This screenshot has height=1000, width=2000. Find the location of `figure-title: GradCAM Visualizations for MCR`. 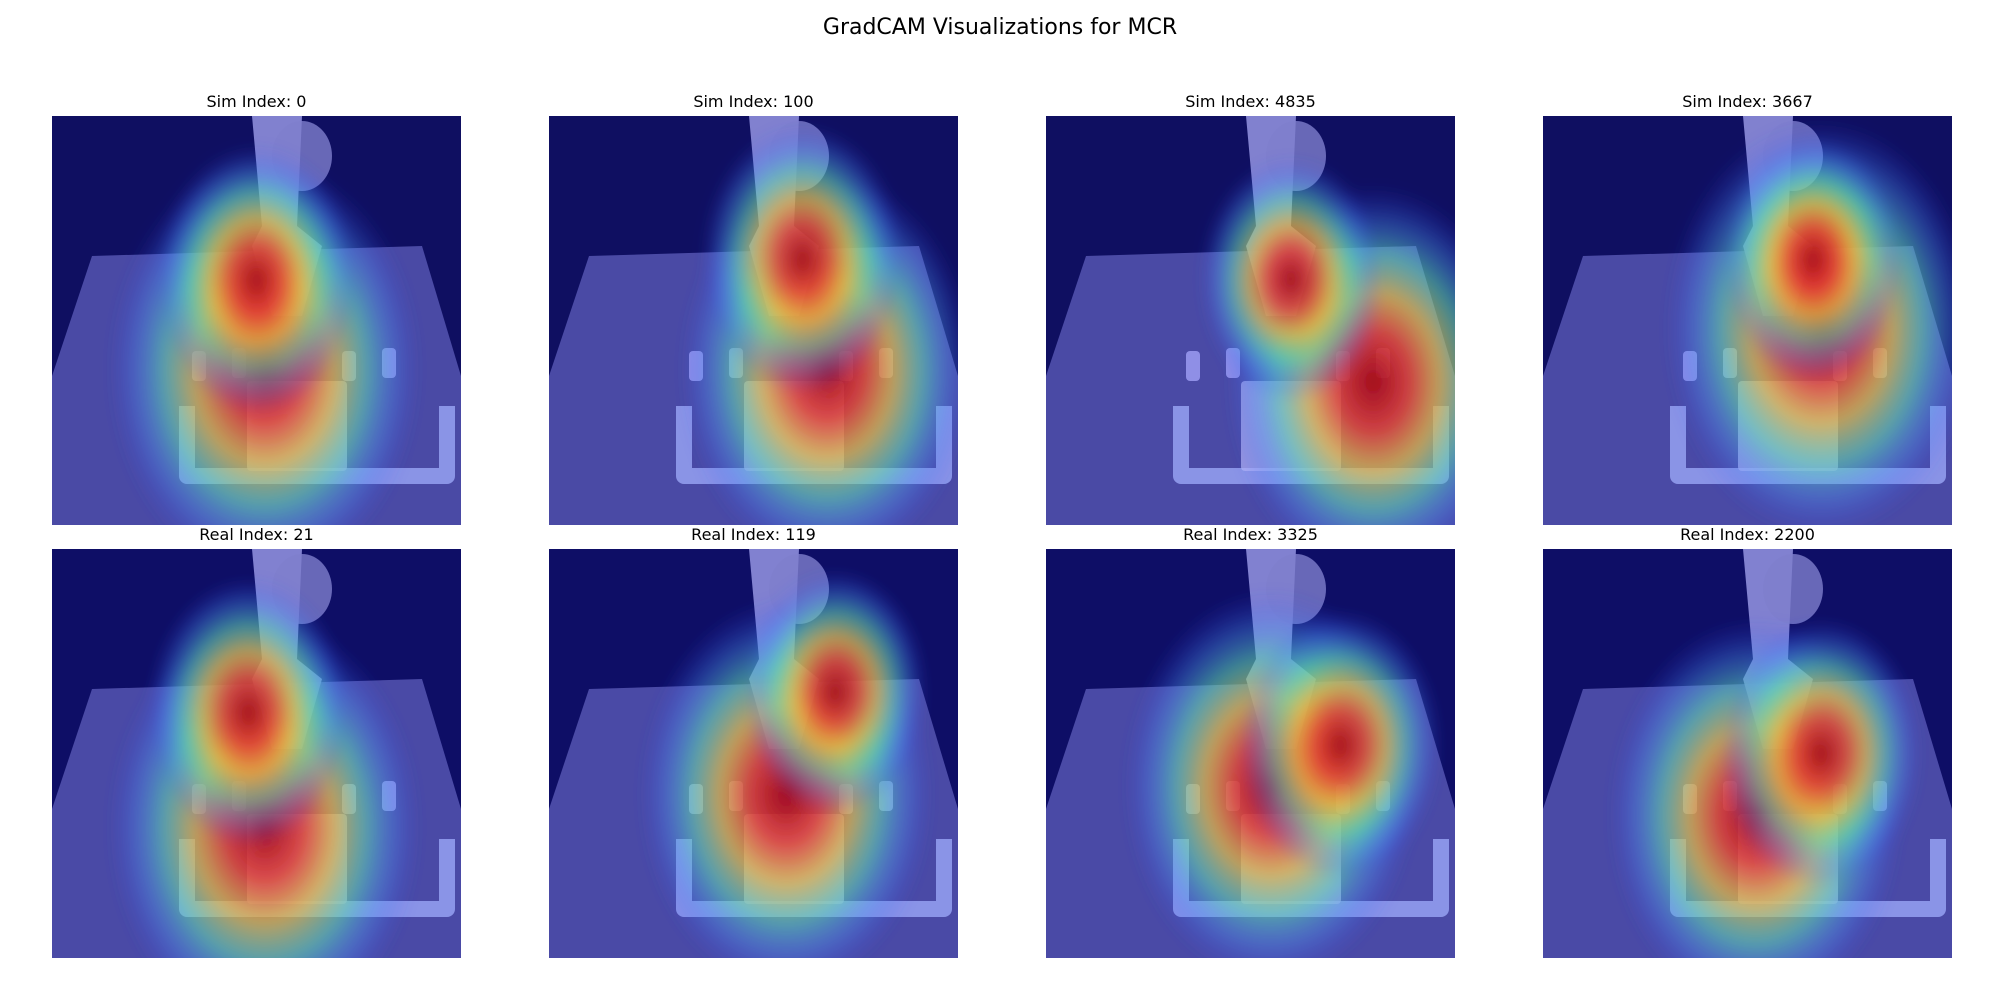

figure-title: GradCAM Visualizations for MCR is located at coordinates (1000, 27).